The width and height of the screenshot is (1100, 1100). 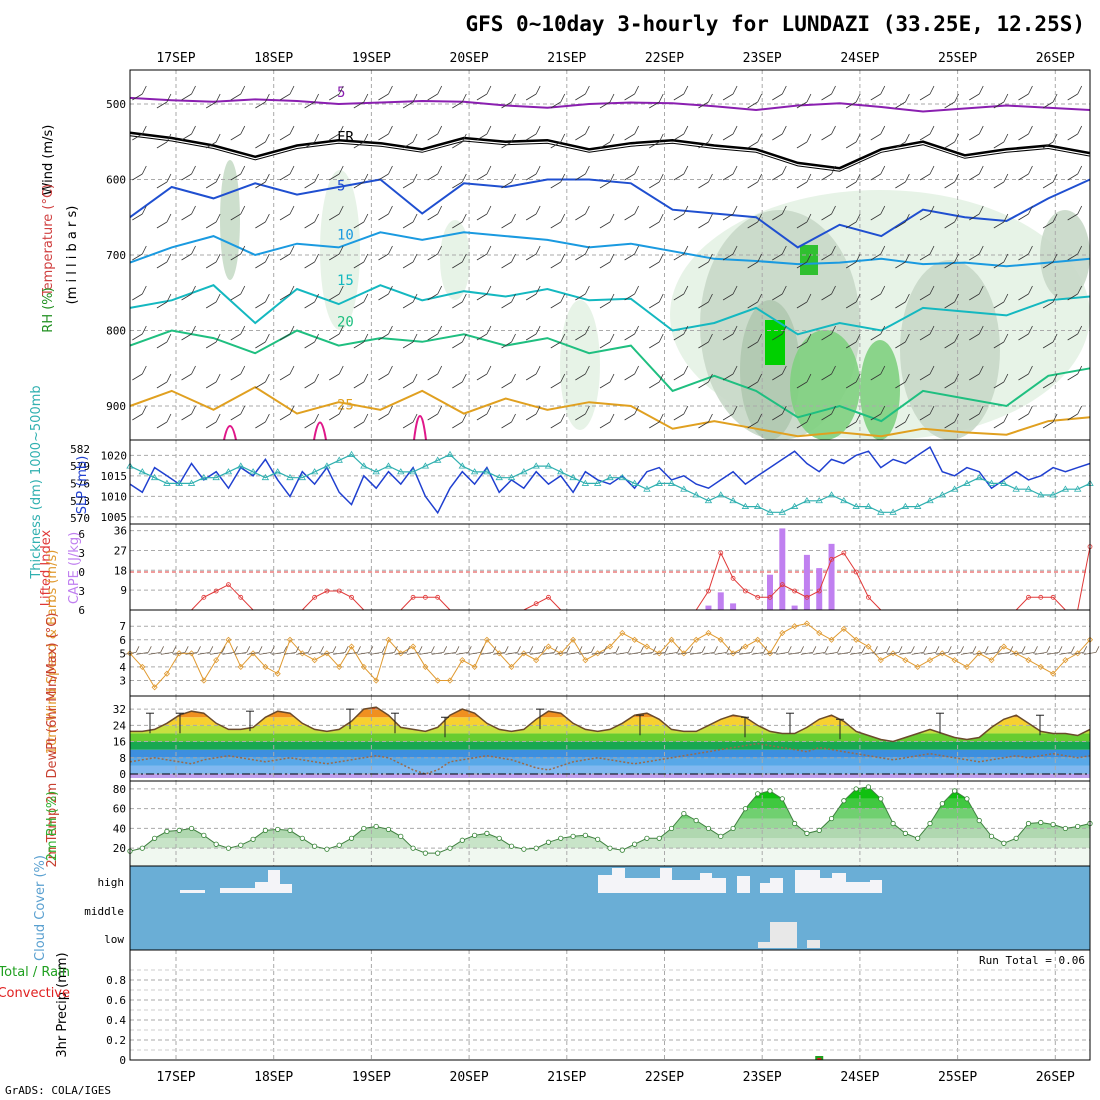 What do you see at coordinates (610, 150) in the screenshot?
I see `temperature-contour` at bounding box center [610, 150].